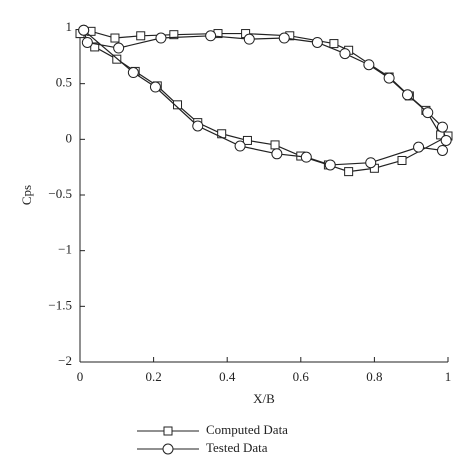 This screenshot has height=476, width=474. Describe the element at coordinates (247, 429) in the screenshot. I see `legend-label: Computed Data` at that location.